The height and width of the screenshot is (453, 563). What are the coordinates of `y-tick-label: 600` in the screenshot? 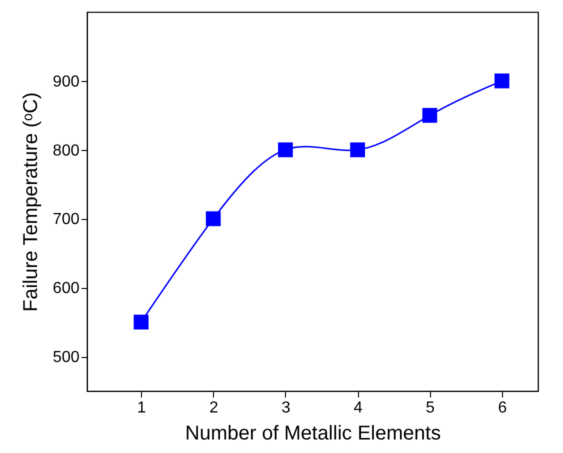 It's located at (66, 289).